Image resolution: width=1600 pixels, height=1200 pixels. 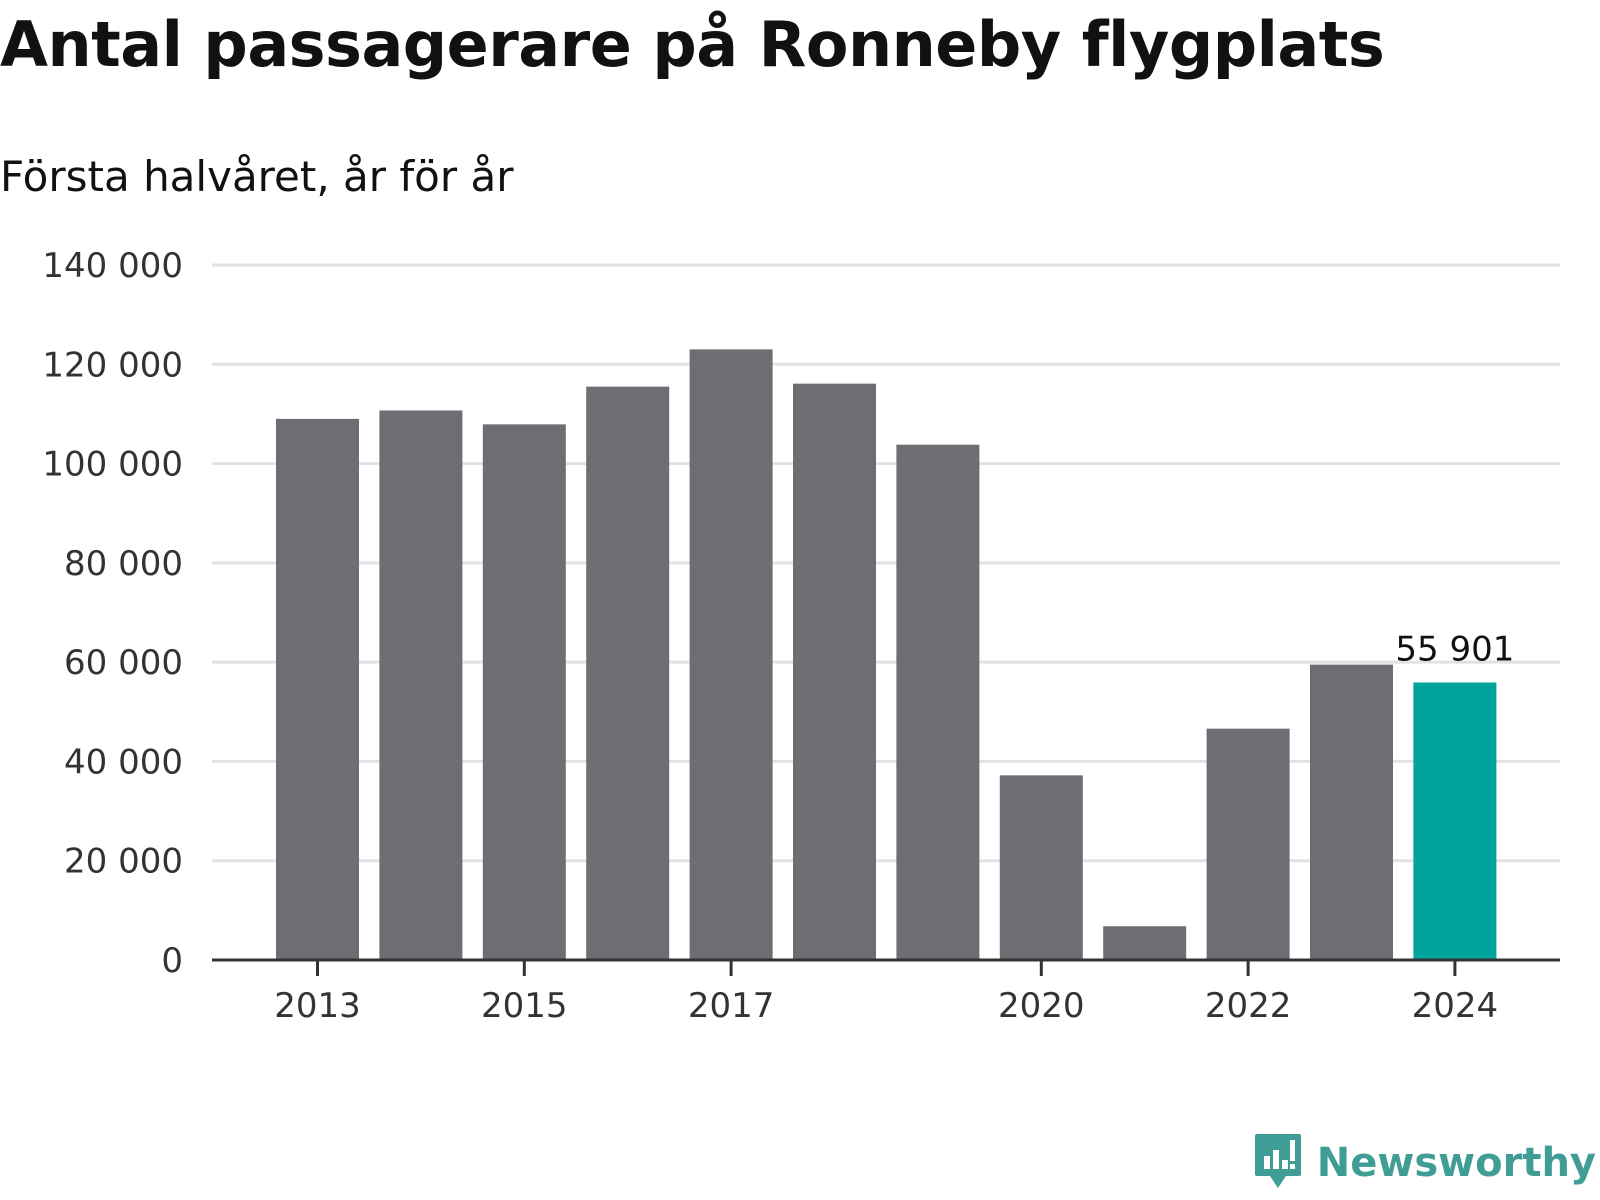 I want to click on bar-2018, so click(x=834, y=671).